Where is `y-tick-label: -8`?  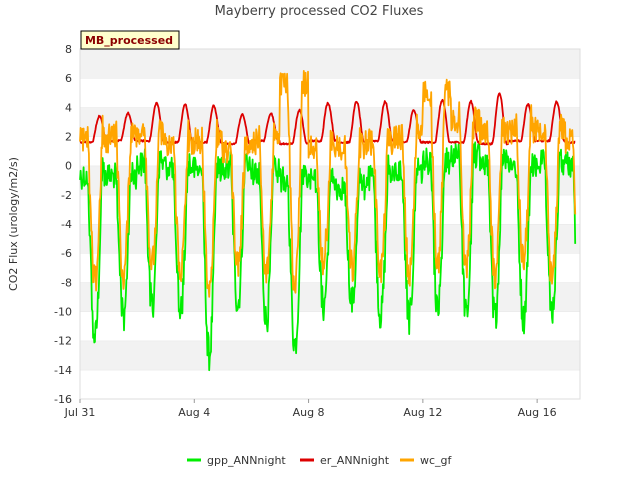 y-tick-label: -8 is located at coordinates (66, 282).